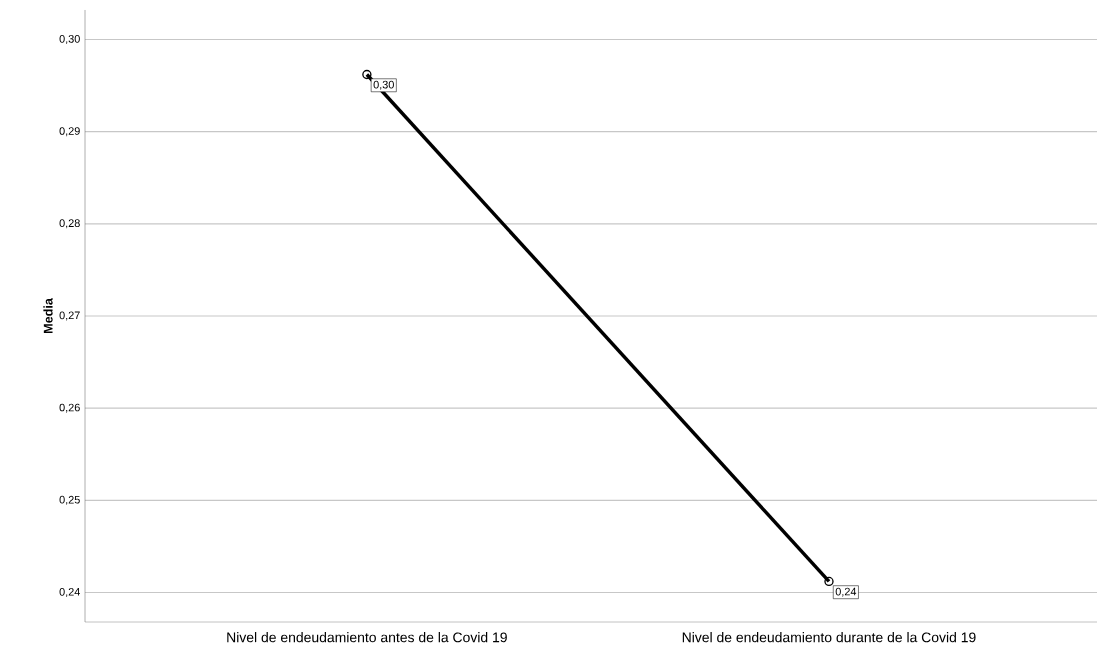 The image size is (1097, 655). Describe the element at coordinates (367, 637) in the screenshot. I see `x-tick-label: Nivel de endeudamiento antes de la Covid 19` at that location.